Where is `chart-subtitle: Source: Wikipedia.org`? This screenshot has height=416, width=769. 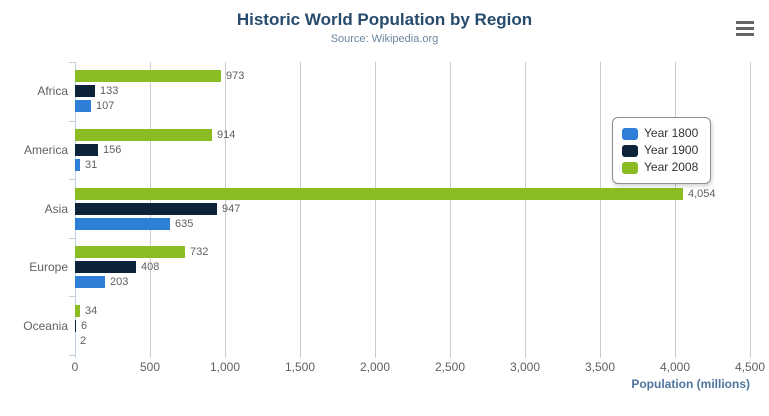
chart-subtitle: Source: Wikipedia.org is located at coordinates (384, 39).